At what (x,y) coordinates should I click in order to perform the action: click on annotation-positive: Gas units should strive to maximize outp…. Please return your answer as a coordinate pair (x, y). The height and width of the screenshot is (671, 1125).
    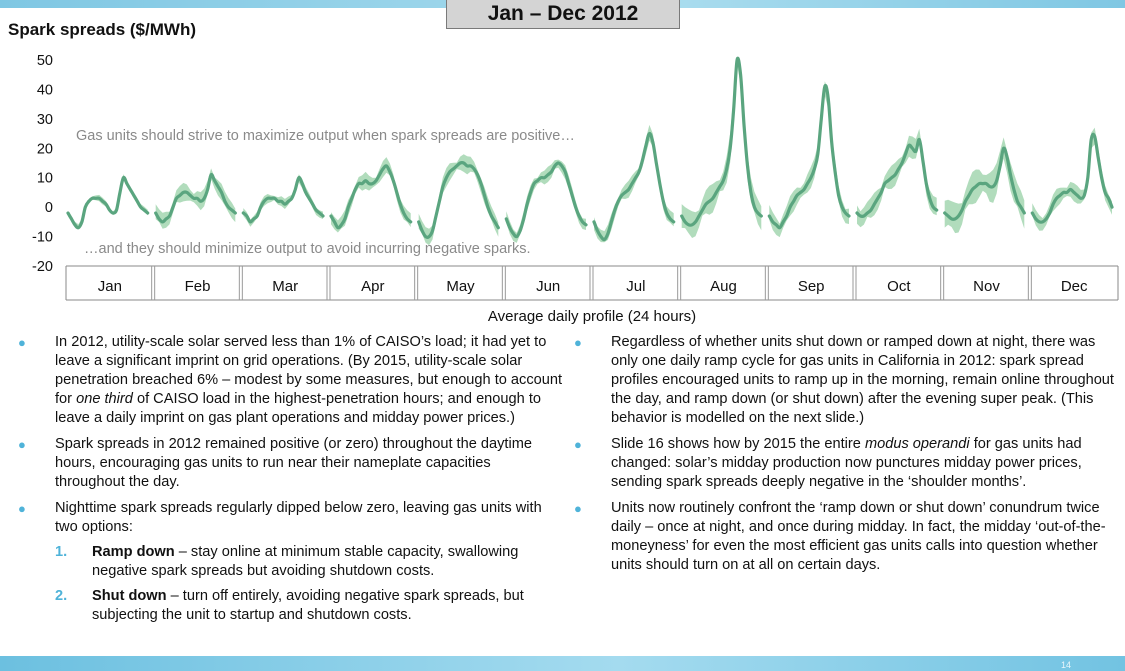
    Looking at the image, I should click on (325, 136).